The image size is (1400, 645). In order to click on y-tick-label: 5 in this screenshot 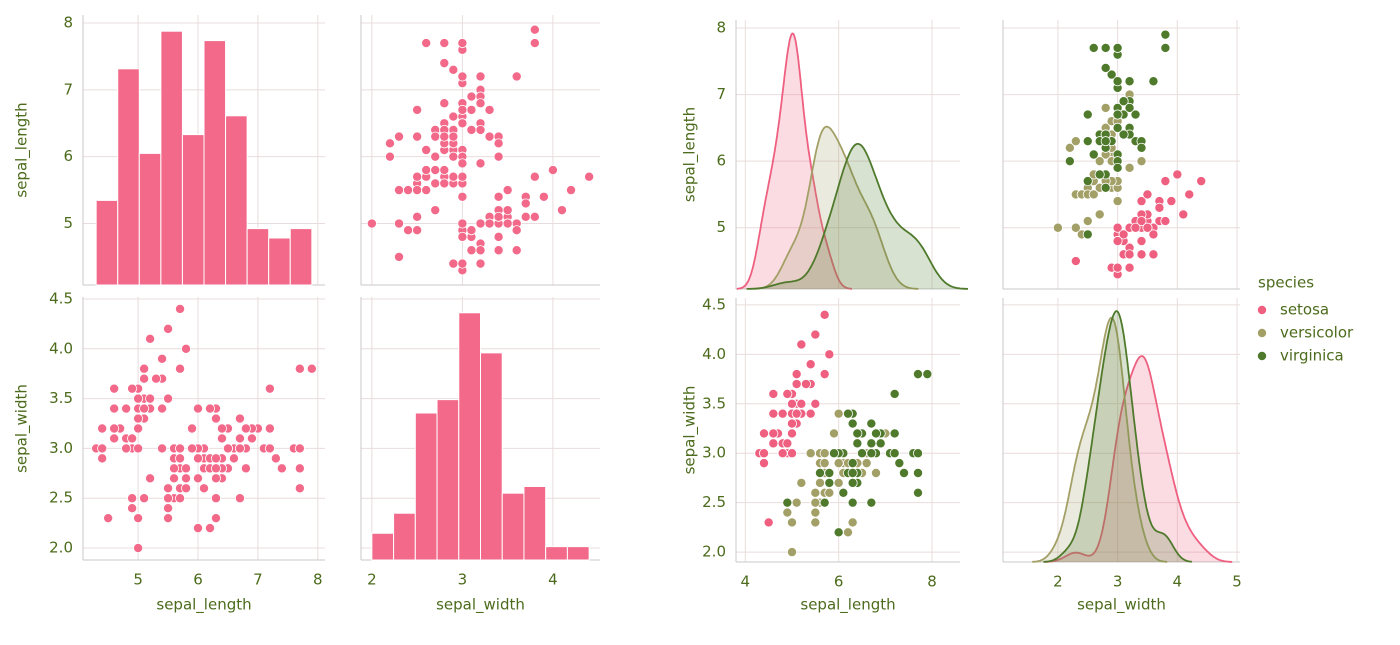, I will do `click(721, 227)`.